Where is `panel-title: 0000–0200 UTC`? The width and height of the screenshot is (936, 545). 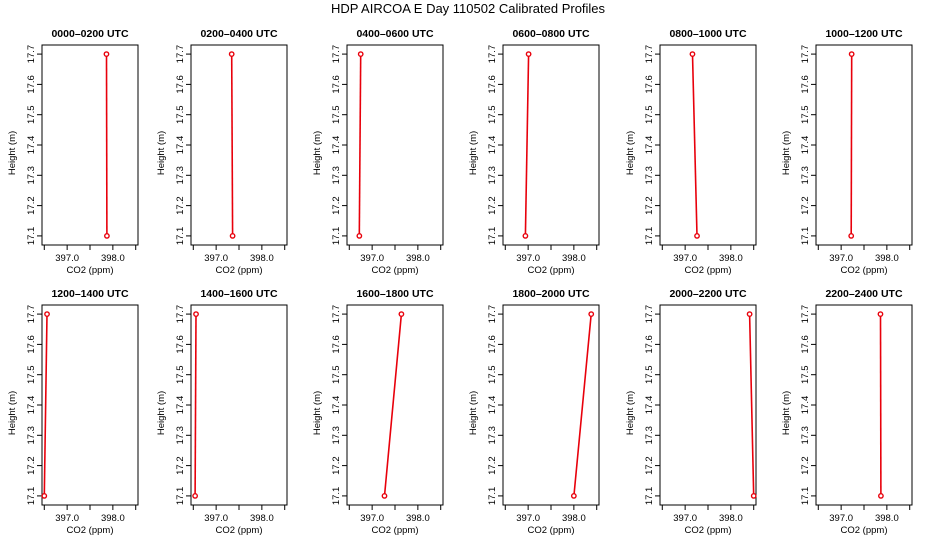 panel-title: 0000–0200 UTC is located at coordinates (89, 34).